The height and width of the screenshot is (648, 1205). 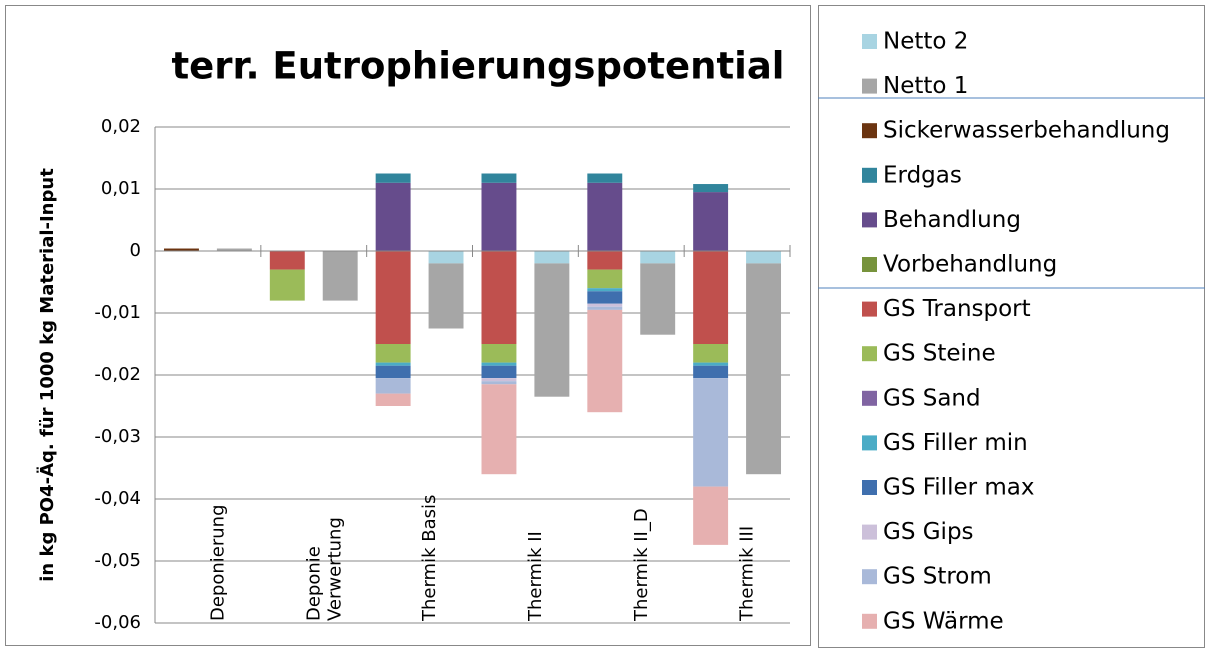 What do you see at coordinates (117, 374) in the screenshot?
I see `y-tick-label: -0,02` at bounding box center [117, 374].